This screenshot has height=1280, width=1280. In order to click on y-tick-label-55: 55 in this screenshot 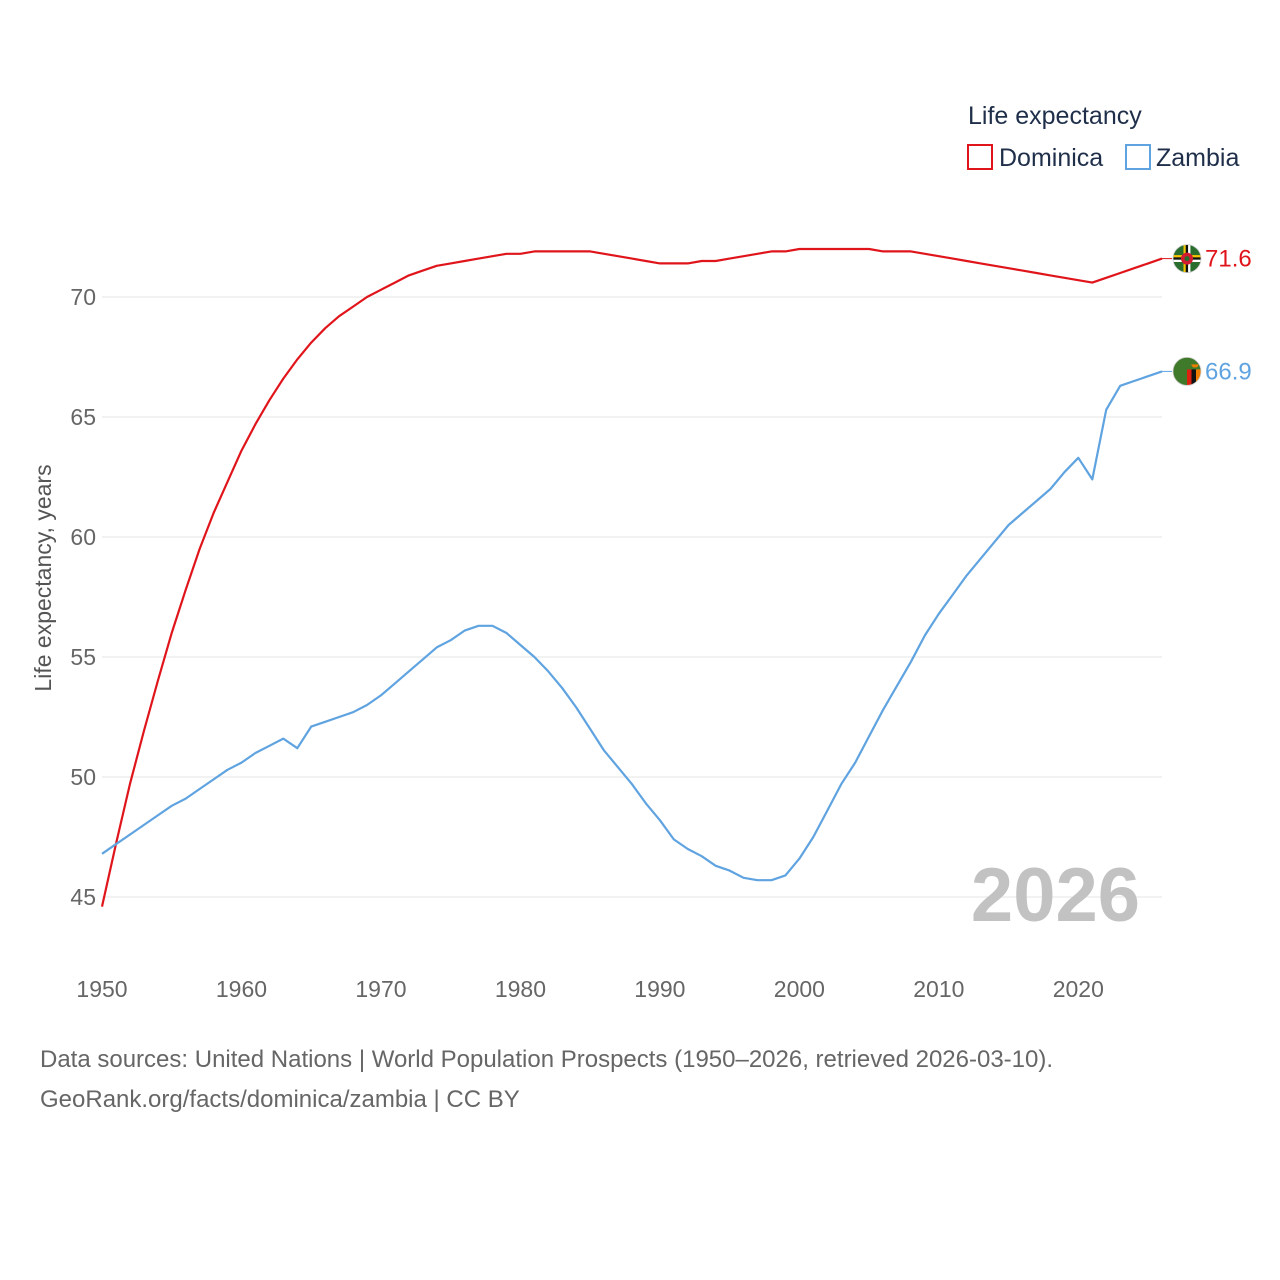, I will do `click(83, 657)`.